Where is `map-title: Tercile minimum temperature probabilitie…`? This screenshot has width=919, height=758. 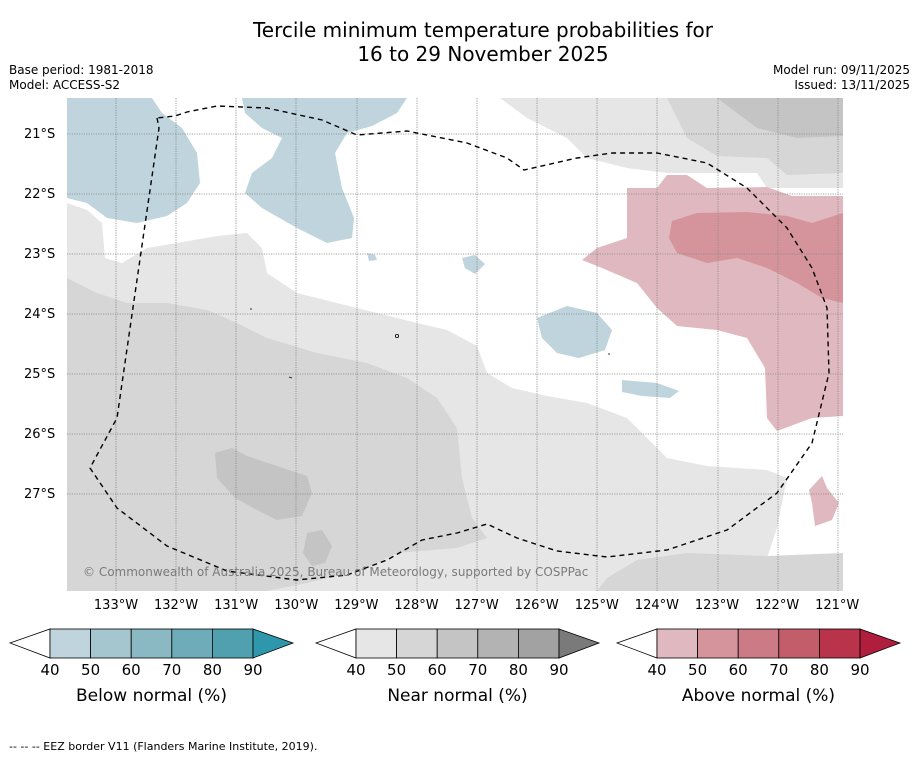
map-title: Tercile minimum temperature probabilitie… is located at coordinates (459, 42).